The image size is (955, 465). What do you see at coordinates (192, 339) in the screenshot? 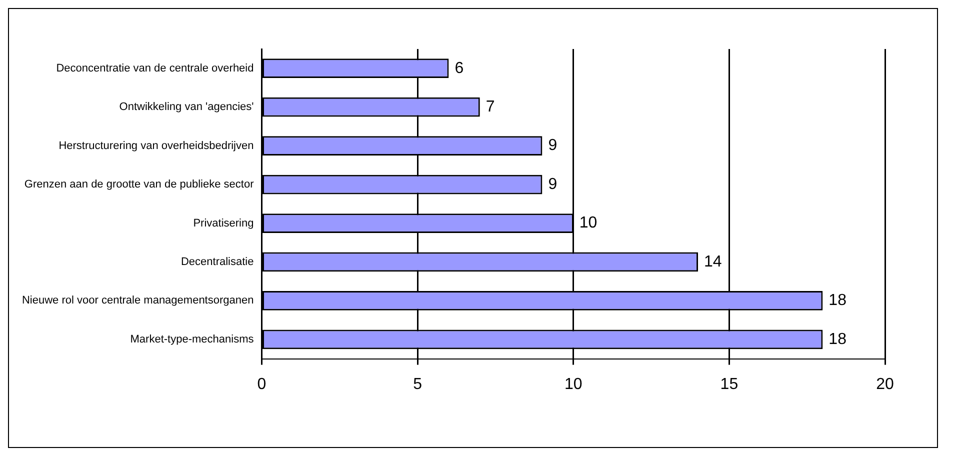
I see `y-tick-label: Market-type-mechanisms` at bounding box center [192, 339].